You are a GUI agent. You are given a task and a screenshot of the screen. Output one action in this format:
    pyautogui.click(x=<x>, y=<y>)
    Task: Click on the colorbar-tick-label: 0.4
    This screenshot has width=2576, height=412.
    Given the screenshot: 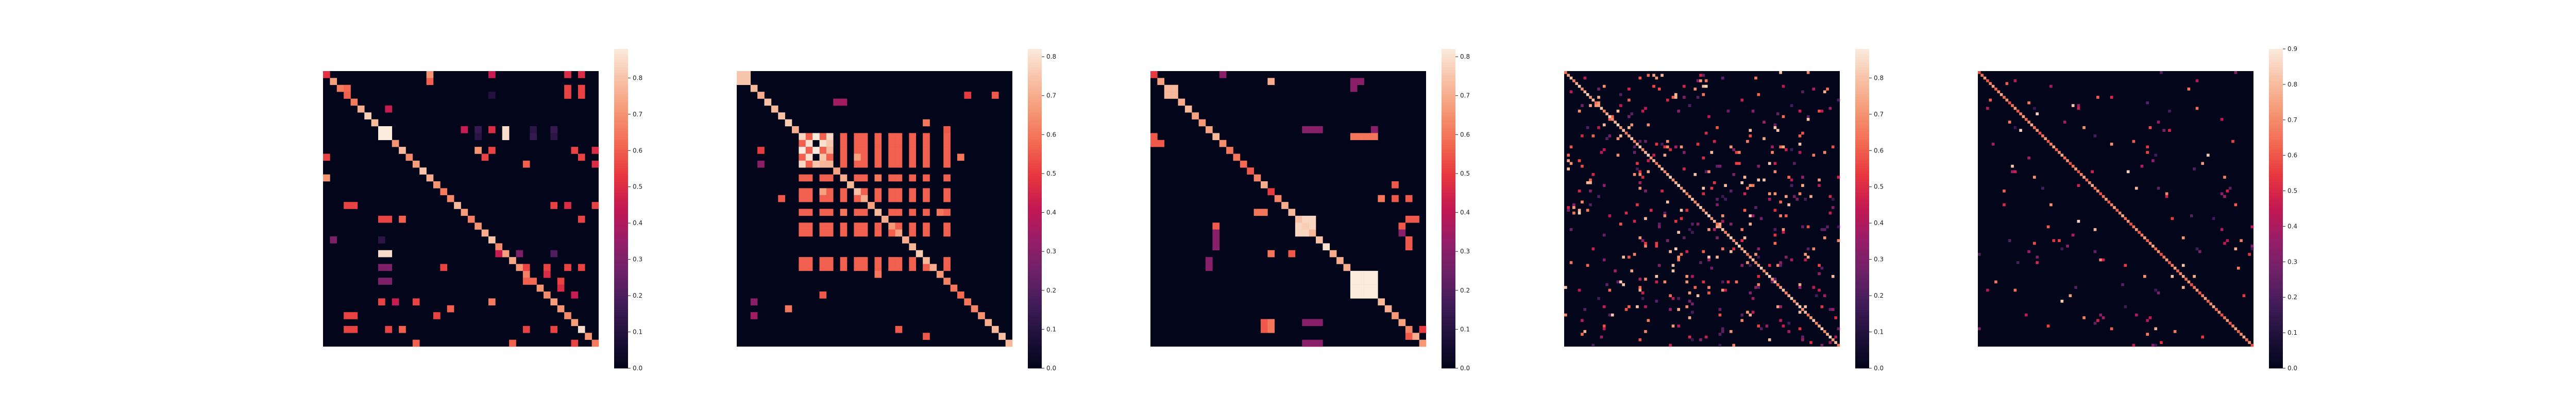 What is the action you would take?
    pyautogui.click(x=638, y=223)
    